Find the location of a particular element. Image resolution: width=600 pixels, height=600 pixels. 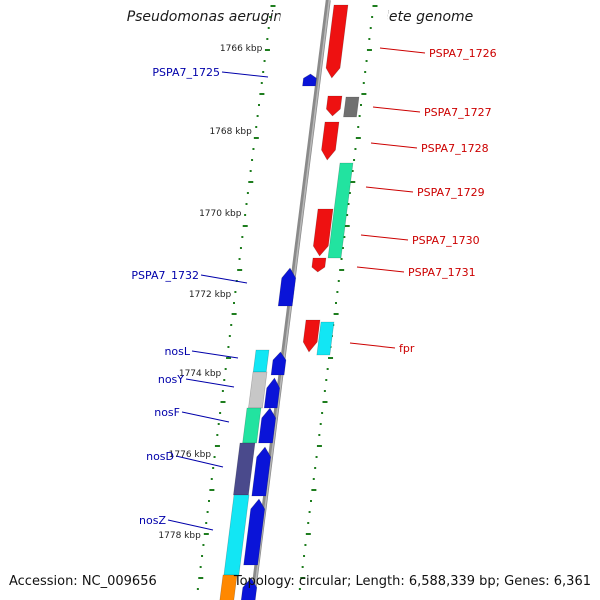

gene-nosf is located at coordinates (252, 425).